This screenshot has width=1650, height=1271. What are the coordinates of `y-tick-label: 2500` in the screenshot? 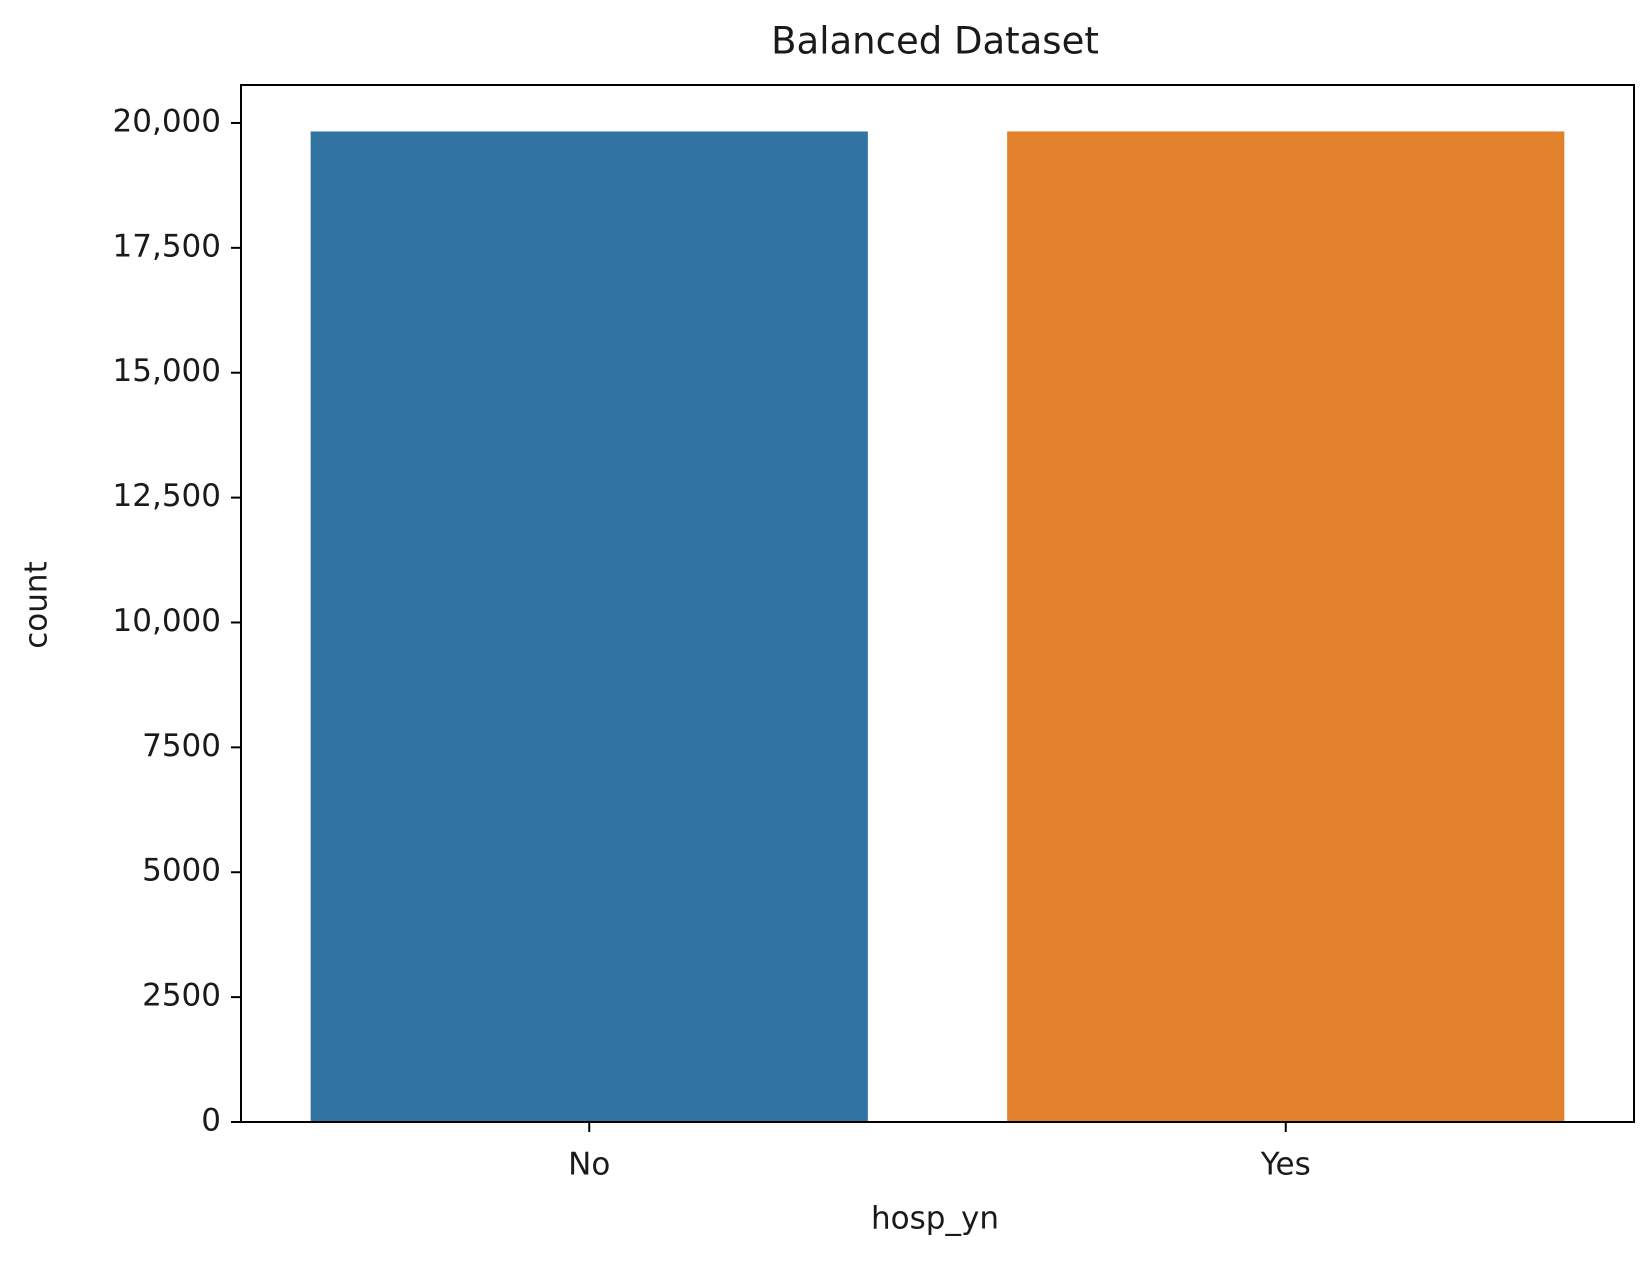 It's located at (181, 996).